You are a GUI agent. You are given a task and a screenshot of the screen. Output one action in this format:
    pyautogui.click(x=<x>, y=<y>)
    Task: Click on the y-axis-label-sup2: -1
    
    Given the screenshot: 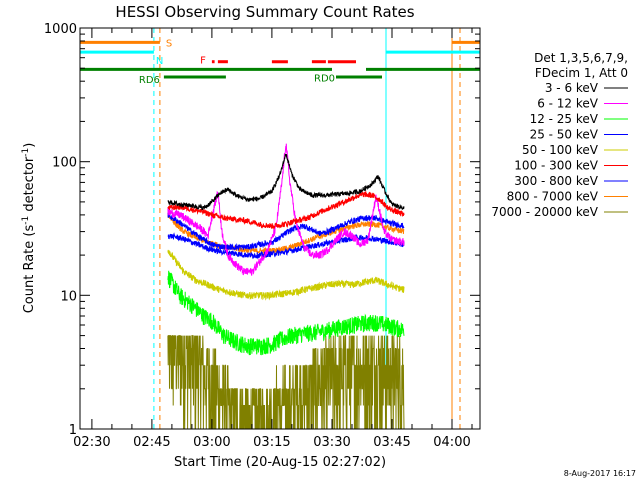 What is the action you would take?
    pyautogui.click(x=26, y=152)
    